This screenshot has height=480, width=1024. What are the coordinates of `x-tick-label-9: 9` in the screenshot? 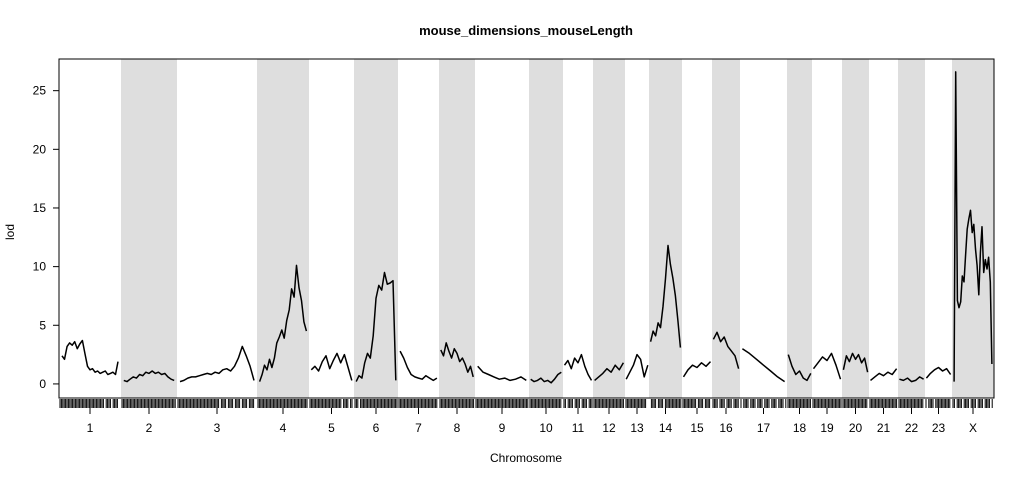 It's located at (502, 428).